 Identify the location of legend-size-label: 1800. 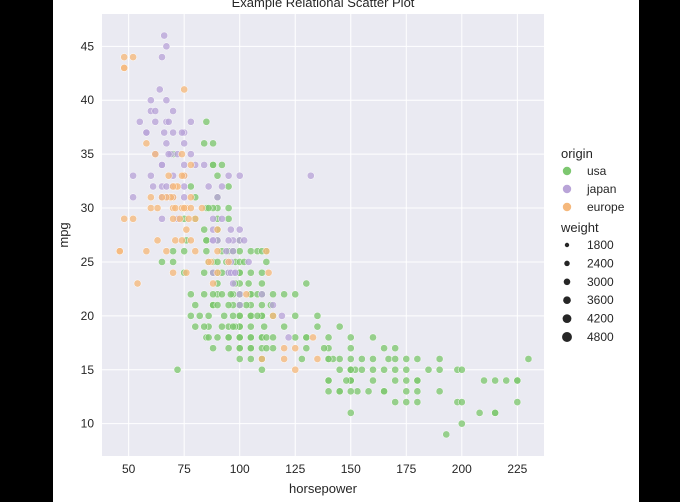
(600, 245).